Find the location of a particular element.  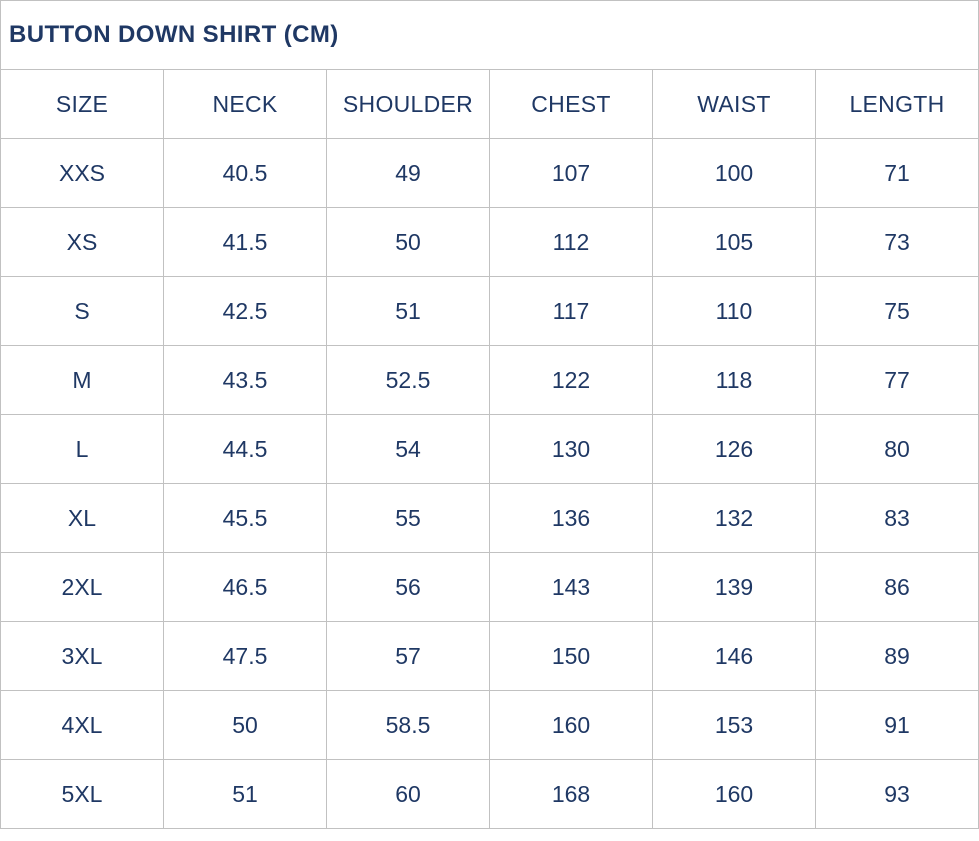

table-row: S 42.5 51 117 110 75 is located at coordinates (489, 311).